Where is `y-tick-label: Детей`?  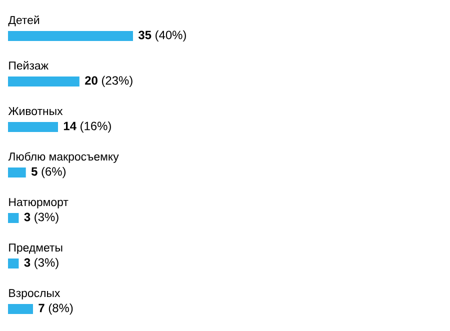 y-tick-label: Детей is located at coordinates (24, 21).